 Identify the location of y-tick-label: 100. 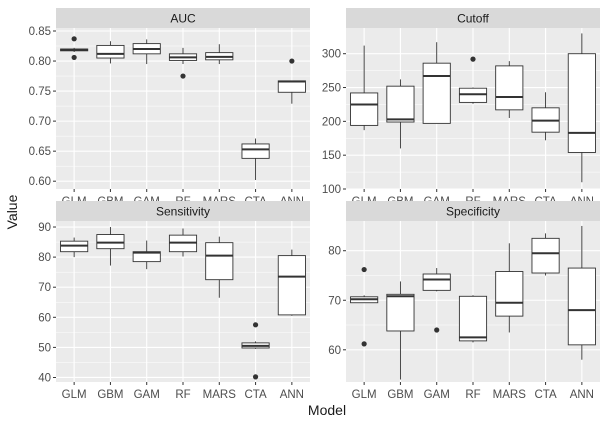
(331, 190).